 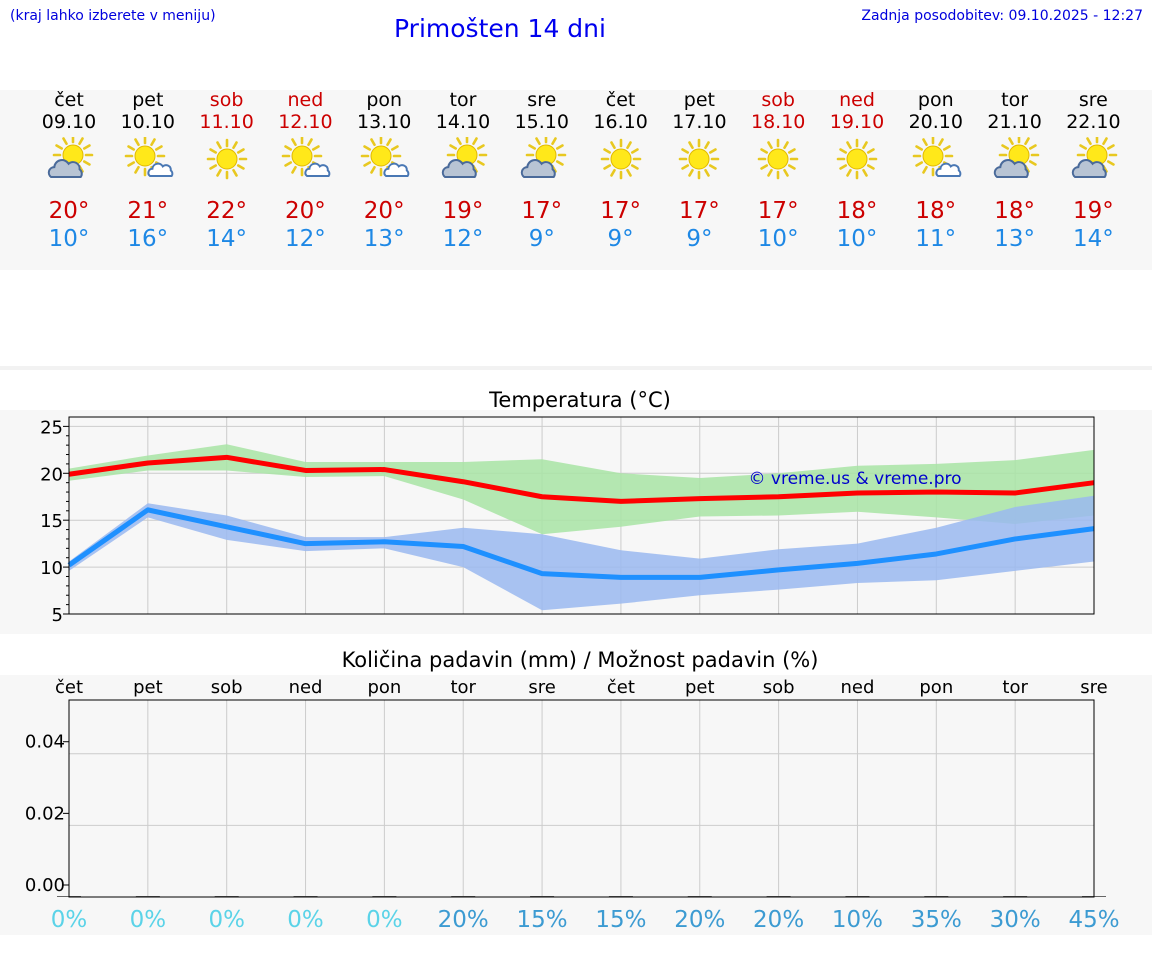 What do you see at coordinates (51, 427) in the screenshot?
I see `y-tick-label: 25` at bounding box center [51, 427].